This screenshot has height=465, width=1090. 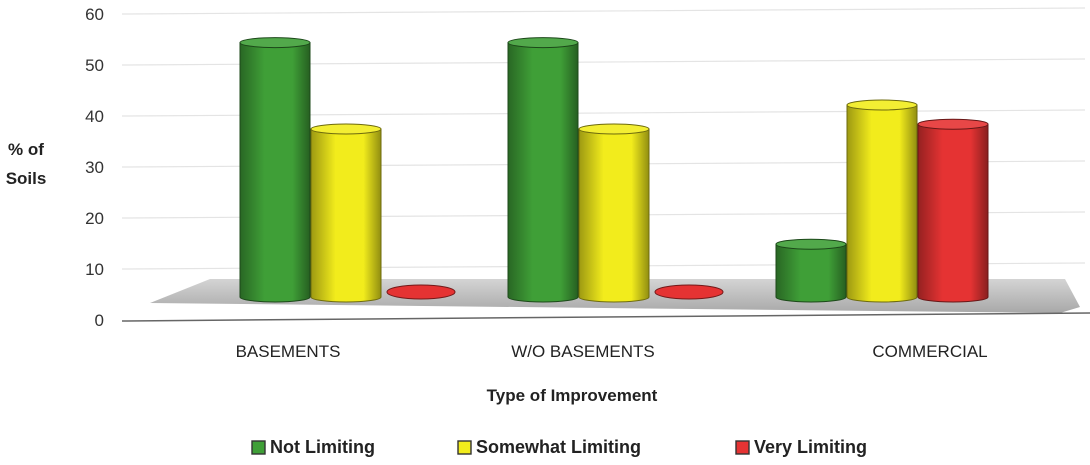 I want to click on bar-somewhat-limiting-commercial, so click(x=882, y=201).